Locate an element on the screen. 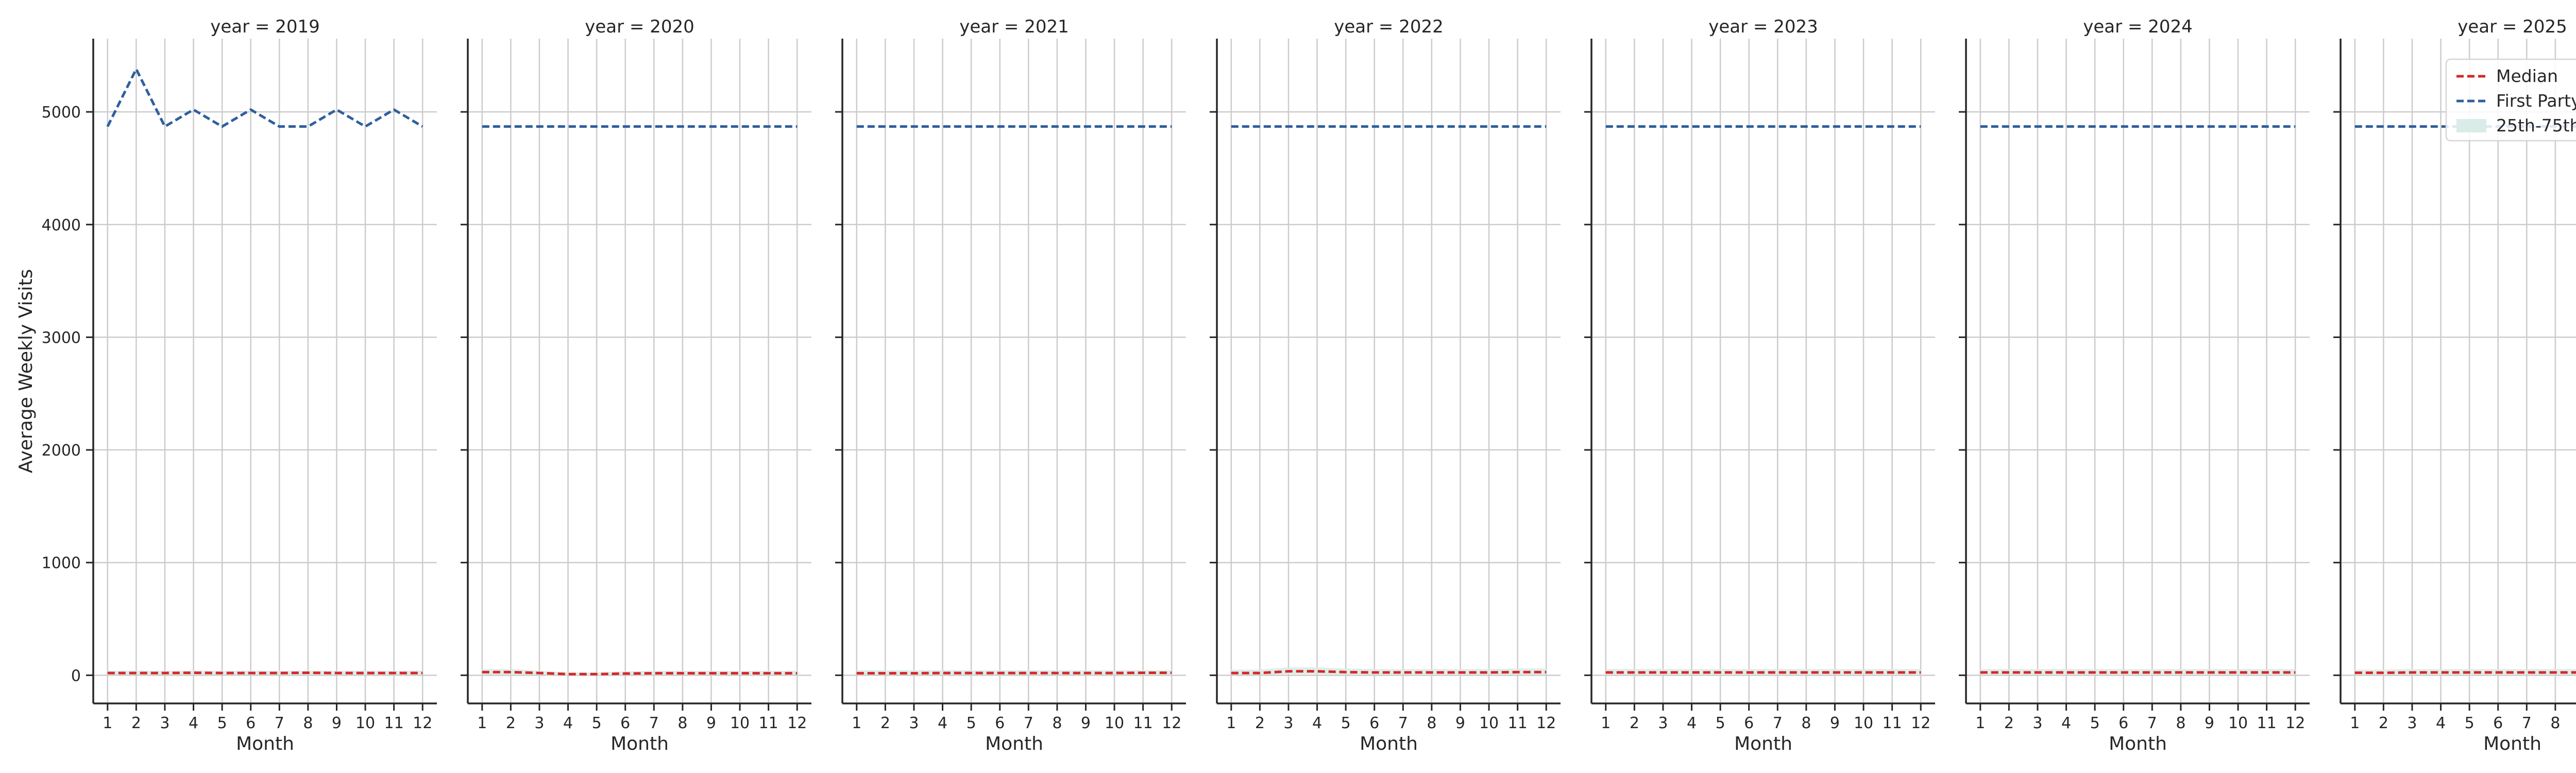 The height and width of the screenshot is (773, 2576). facet-title: year = 2022 is located at coordinates (1388, 26).